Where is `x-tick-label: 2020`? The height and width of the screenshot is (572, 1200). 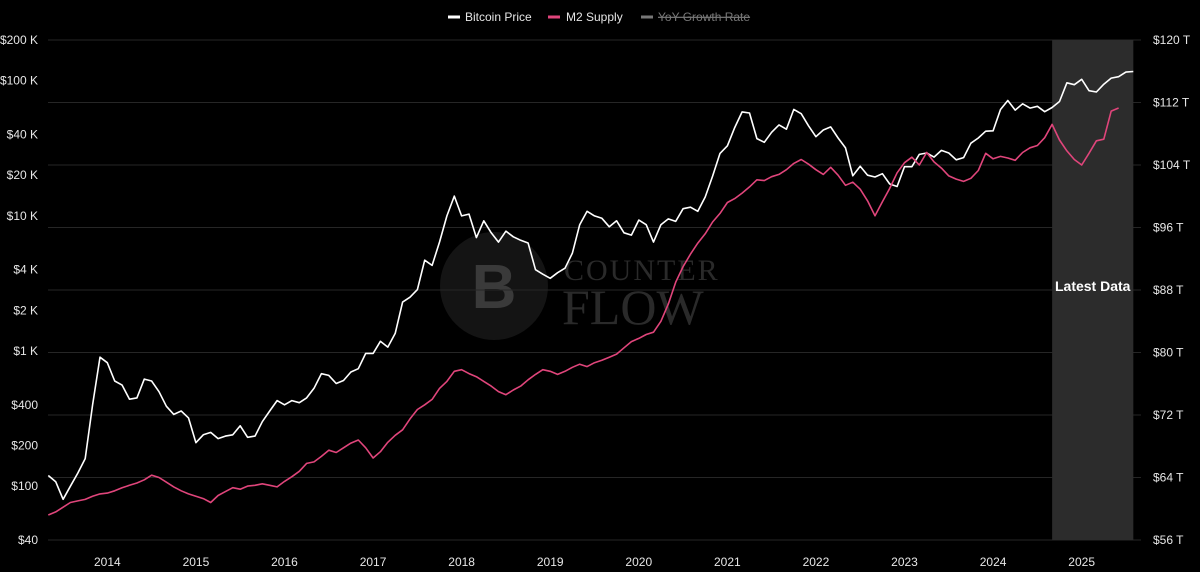 x-tick-label: 2020 is located at coordinates (638, 562).